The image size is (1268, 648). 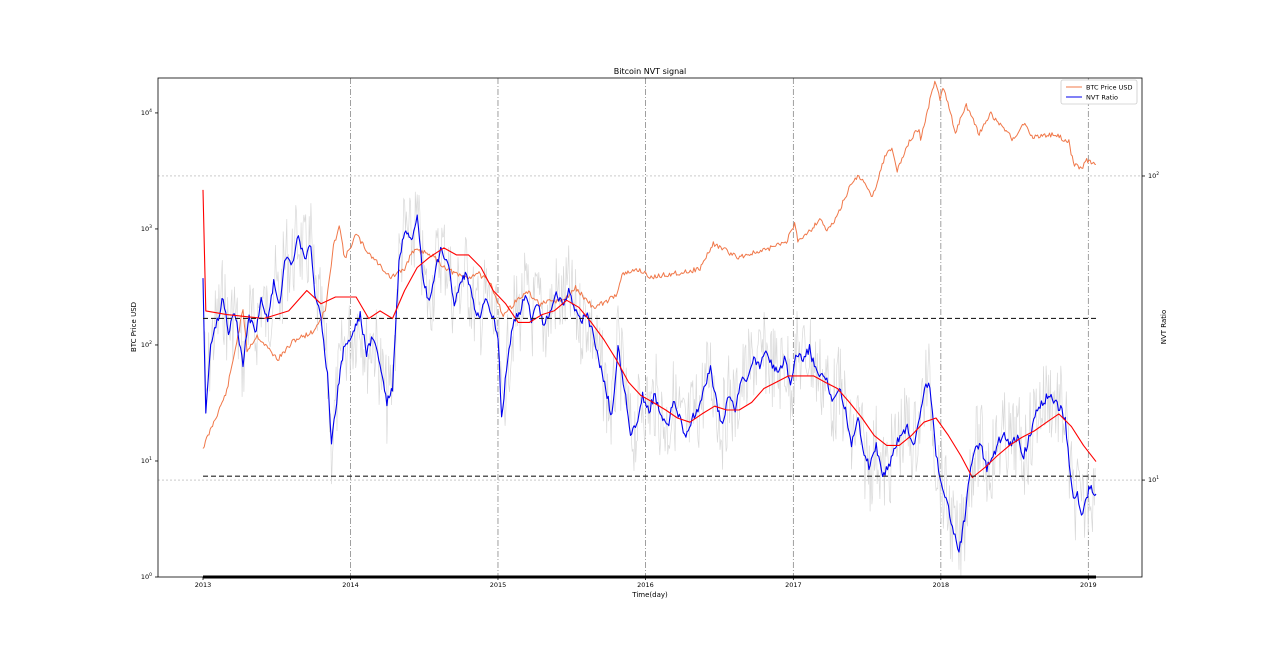 What do you see at coordinates (350, 585) in the screenshot?
I see `x-tick-label-2014: 2014` at bounding box center [350, 585].